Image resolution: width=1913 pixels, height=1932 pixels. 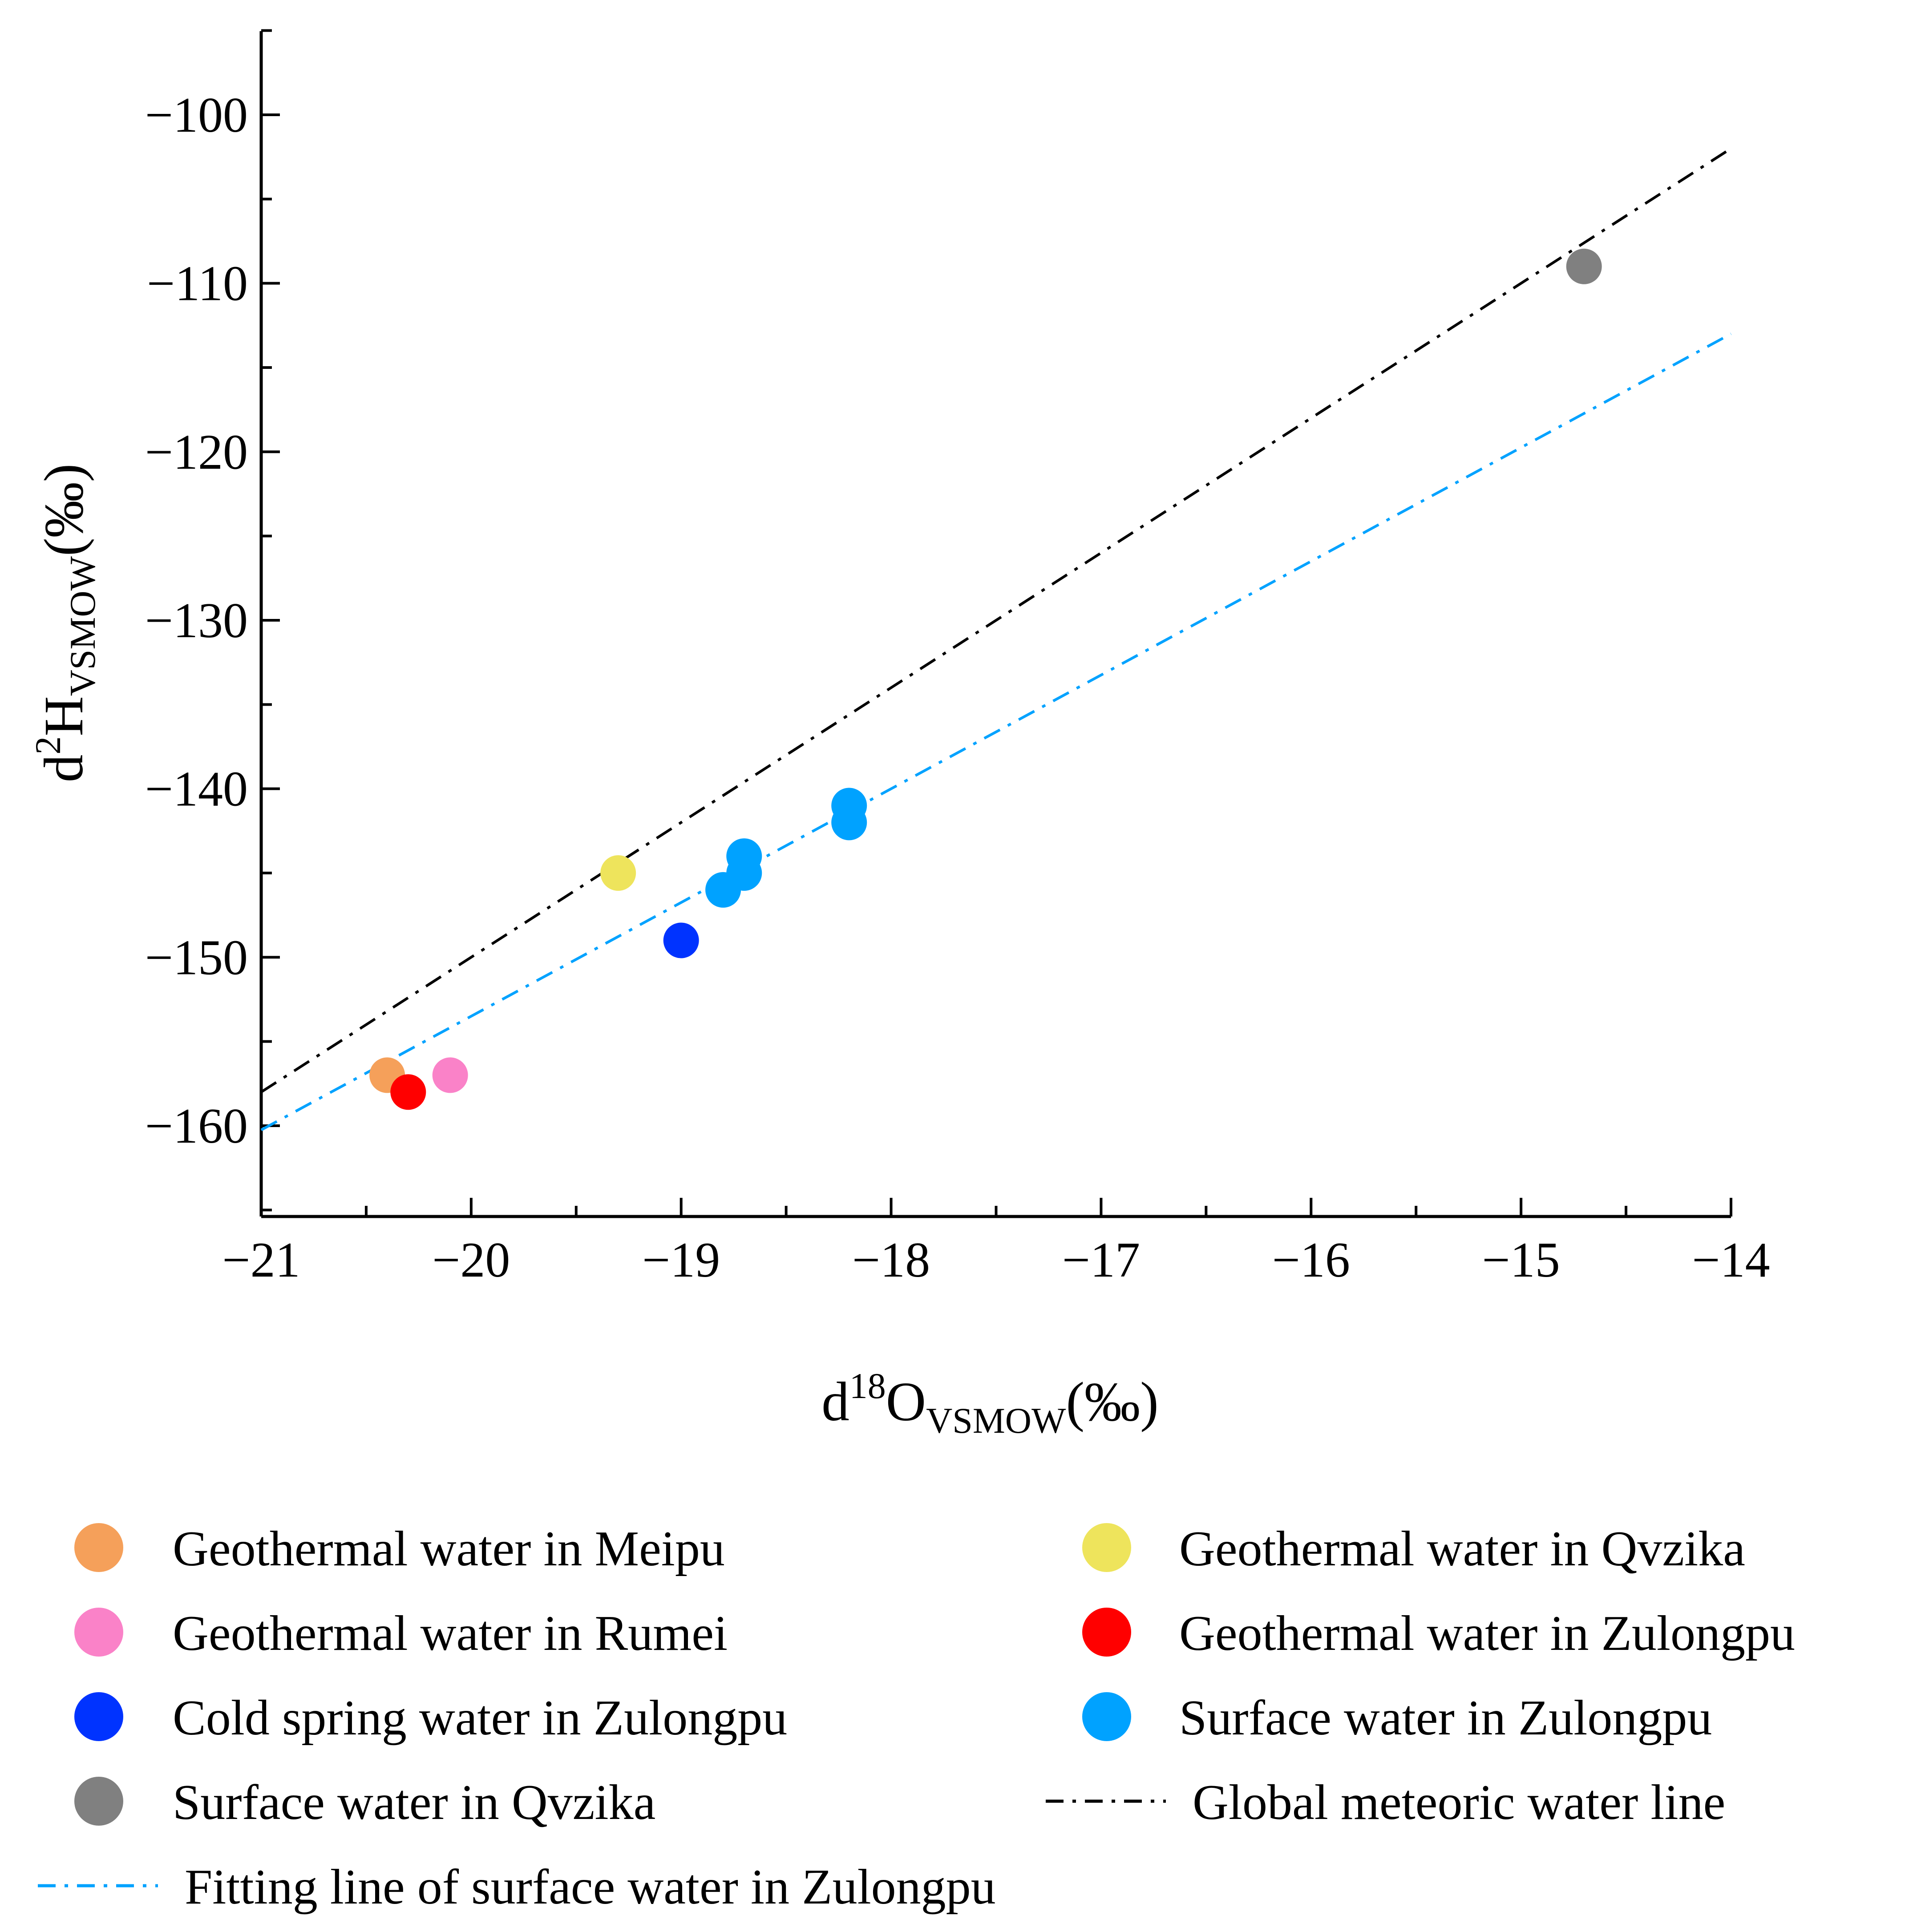 What do you see at coordinates (64, 769) in the screenshot?
I see `y-axis-title-main: d` at bounding box center [64, 769].